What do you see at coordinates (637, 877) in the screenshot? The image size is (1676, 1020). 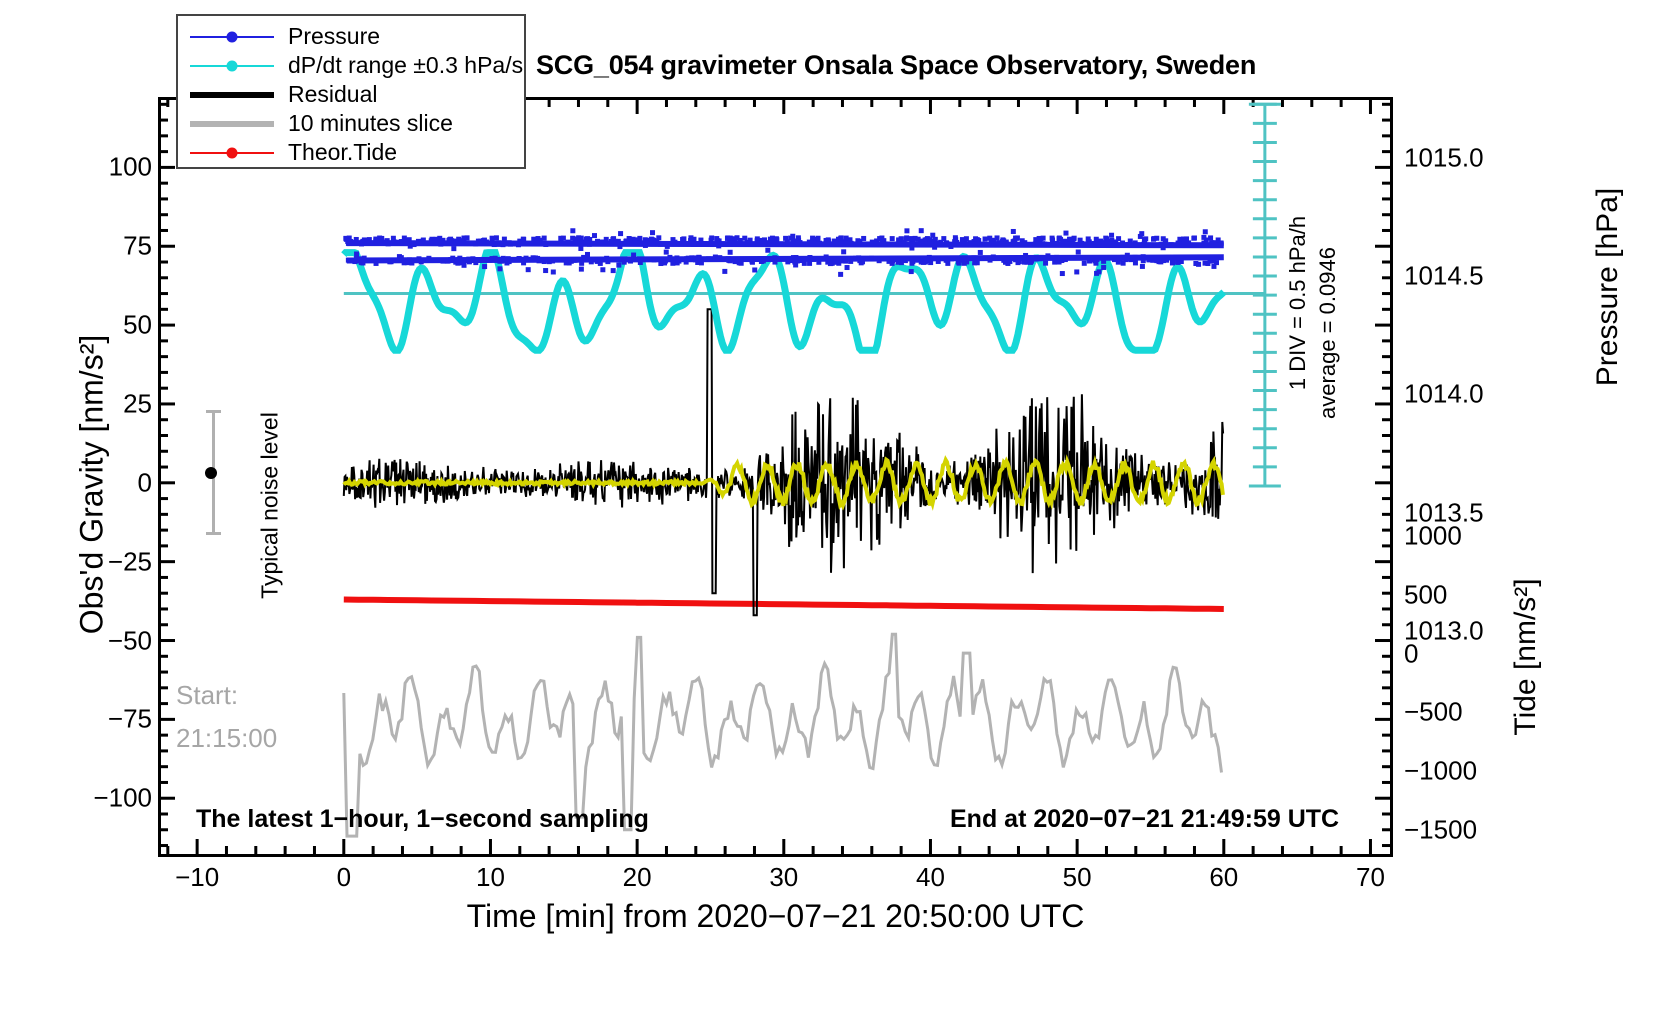 I see `x-tick: 20` at bounding box center [637, 877].